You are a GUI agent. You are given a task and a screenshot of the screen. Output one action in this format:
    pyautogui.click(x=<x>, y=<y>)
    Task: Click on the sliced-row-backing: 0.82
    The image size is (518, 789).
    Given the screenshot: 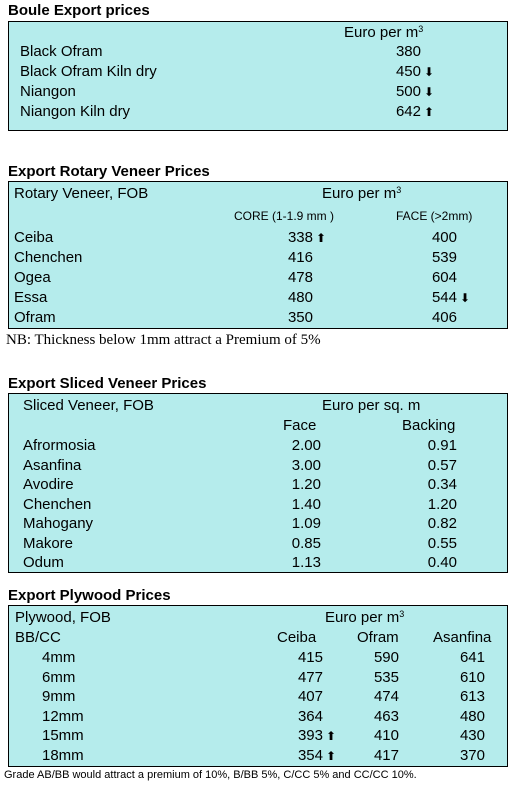 What is the action you would take?
    pyautogui.click(x=442, y=523)
    